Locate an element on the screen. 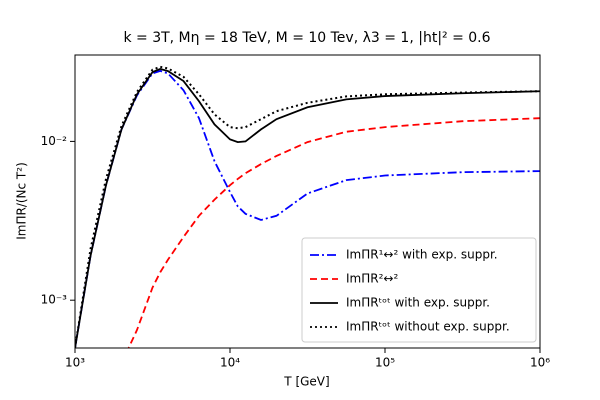 The width and height of the screenshot is (600, 400). legend-box is located at coordinates (419, 290).